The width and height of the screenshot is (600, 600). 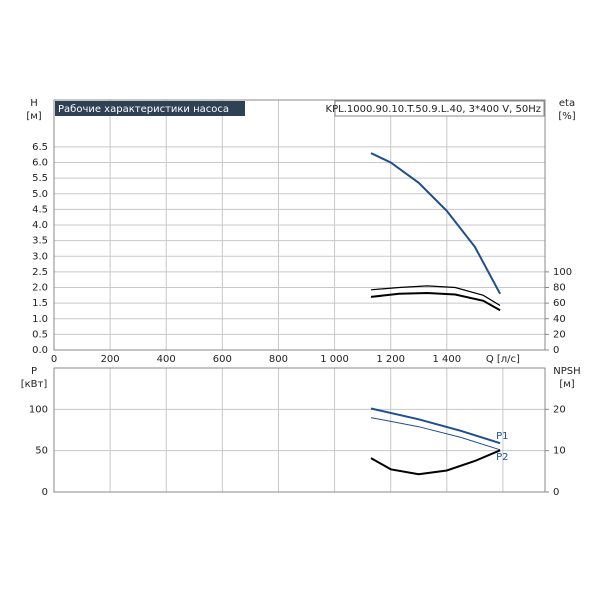 What do you see at coordinates (40, 256) in the screenshot?
I see `y-tick-label: 3.0` at bounding box center [40, 256].